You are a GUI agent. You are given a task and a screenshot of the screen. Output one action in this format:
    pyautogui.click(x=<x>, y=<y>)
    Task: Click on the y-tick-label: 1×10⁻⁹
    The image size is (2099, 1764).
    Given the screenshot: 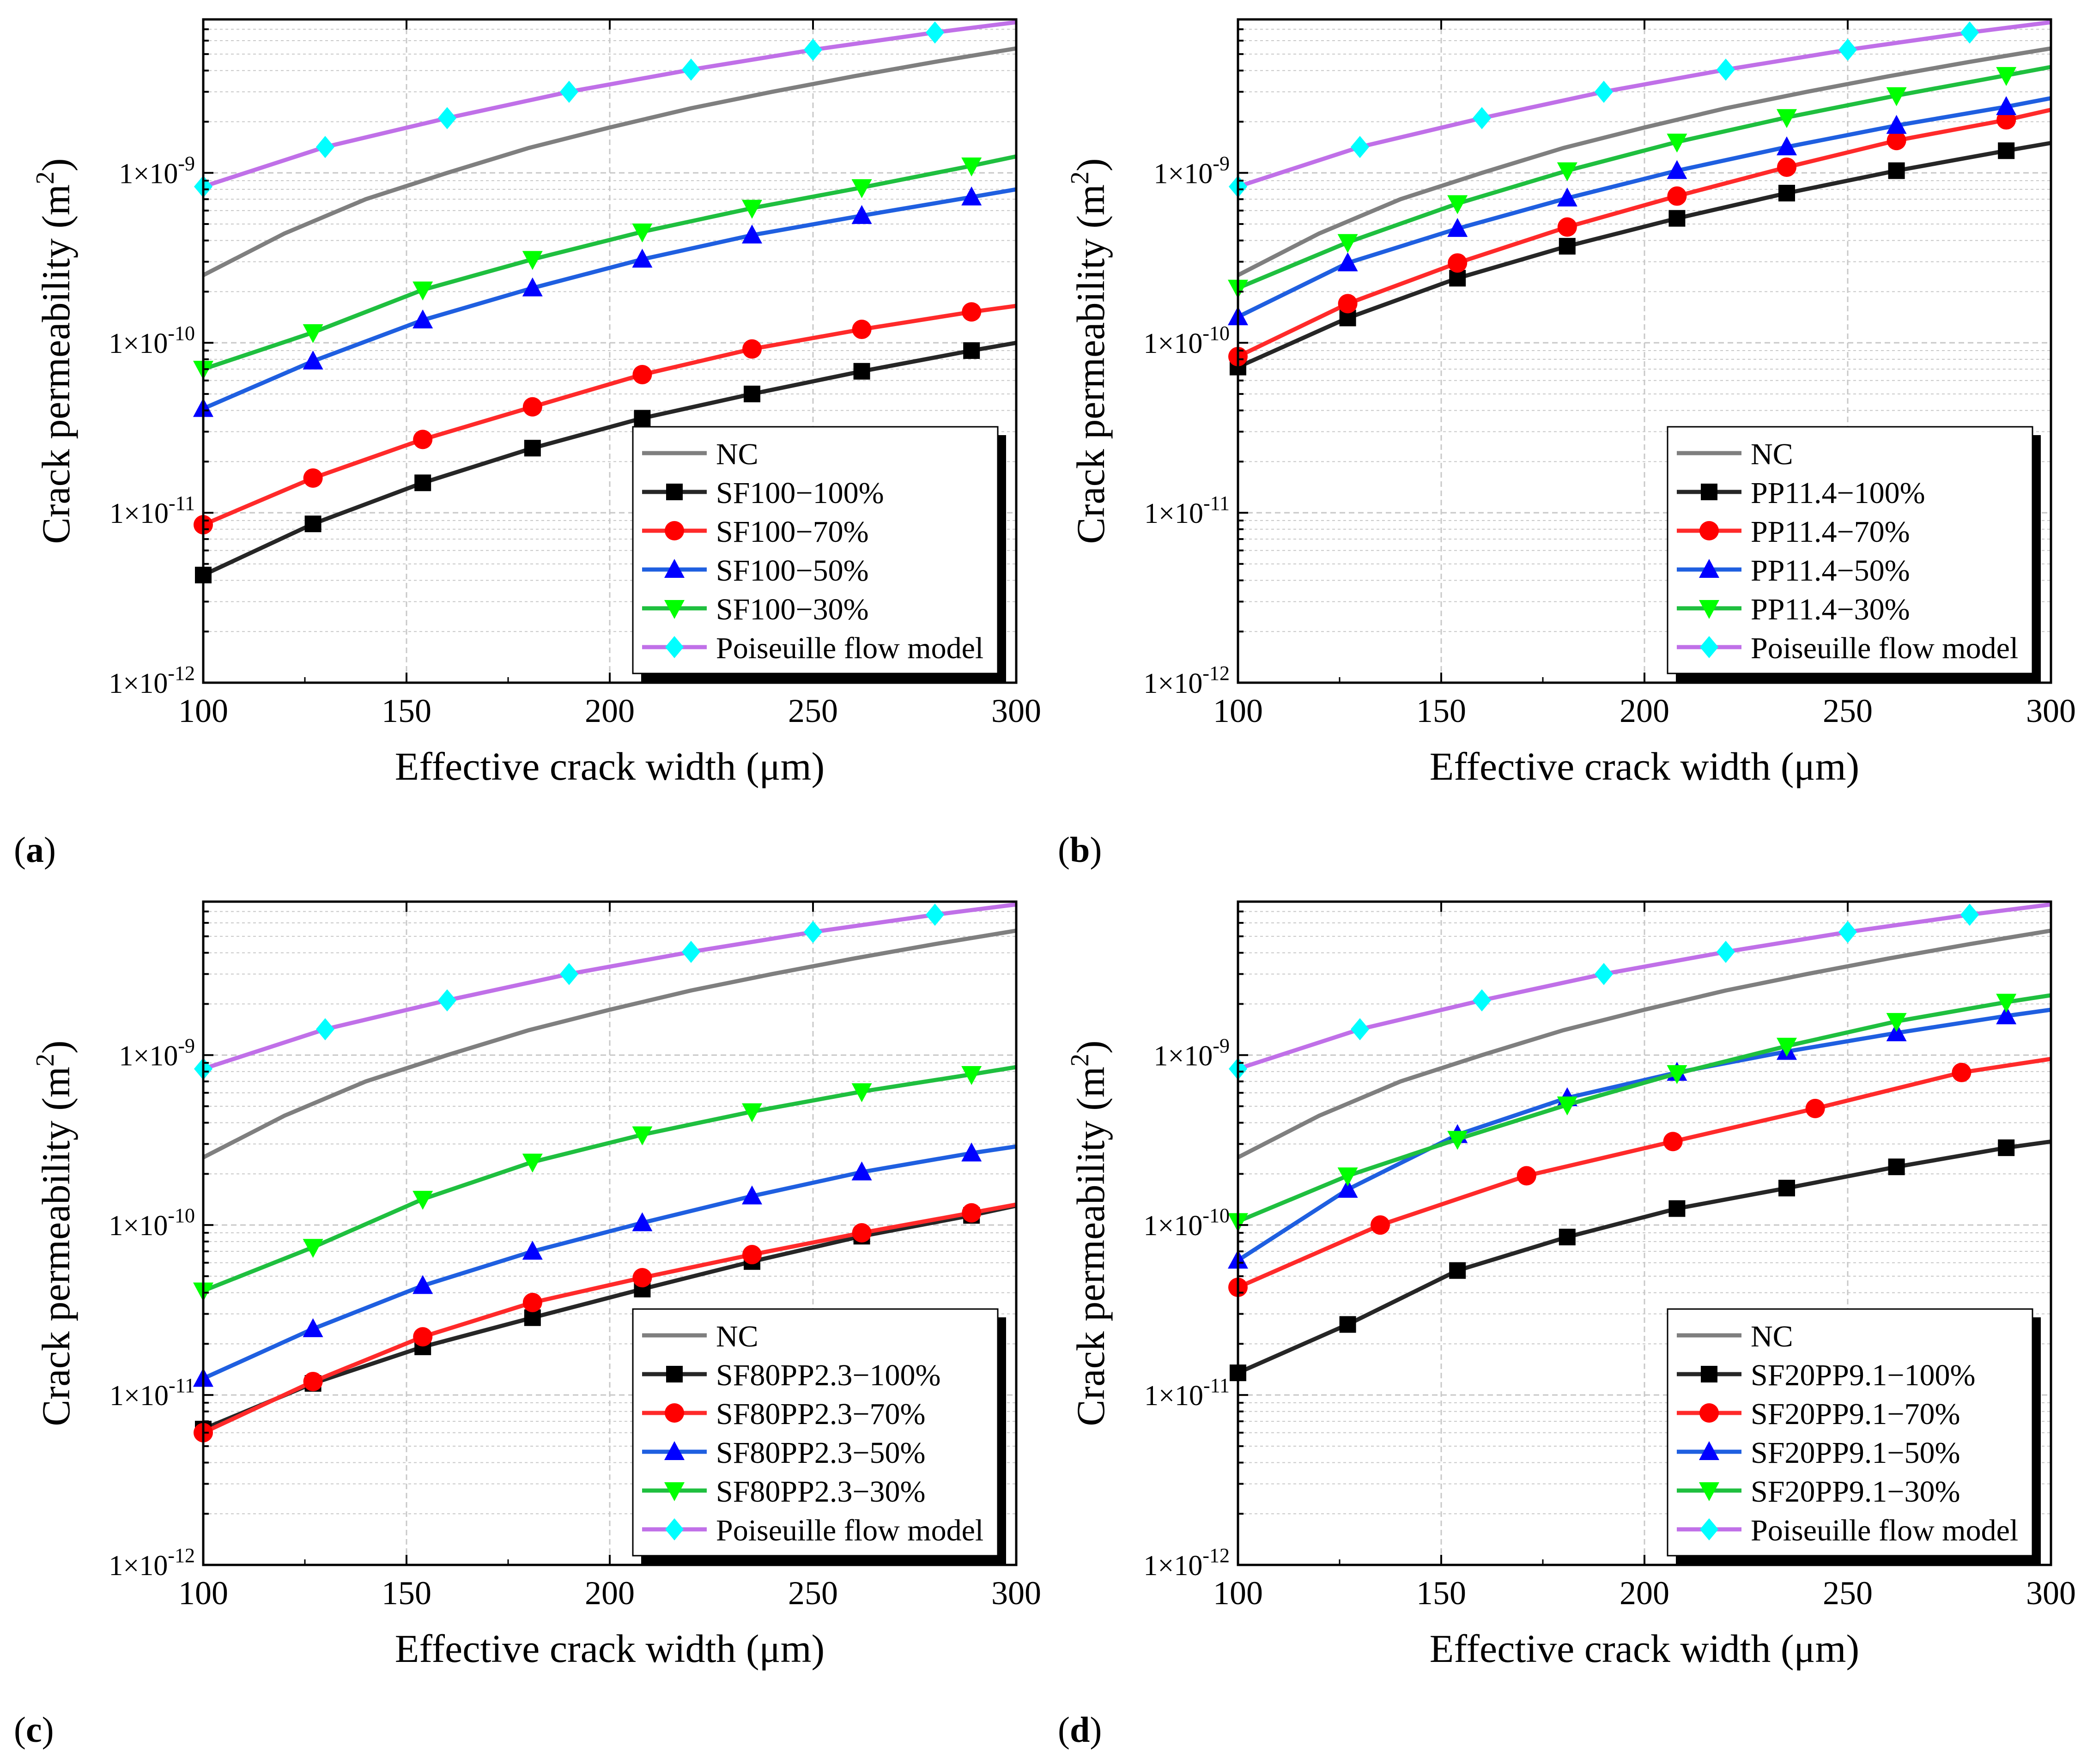 What is the action you would take?
    pyautogui.click(x=1191, y=1053)
    